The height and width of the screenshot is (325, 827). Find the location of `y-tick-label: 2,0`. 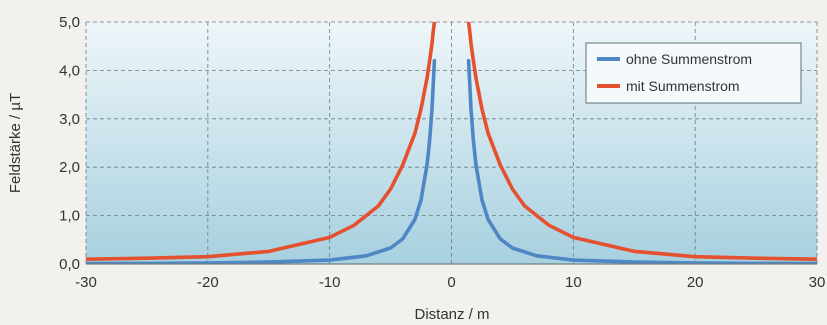

y-tick-label: 2,0 is located at coordinates (69, 167).